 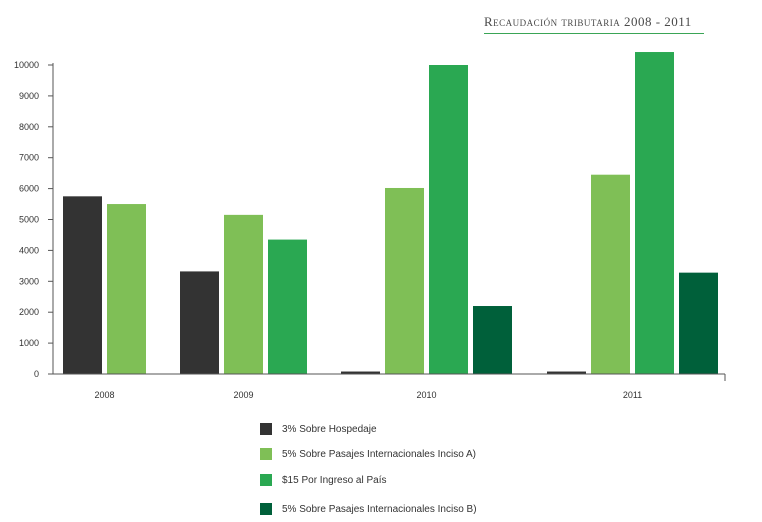 What do you see at coordinates (29, 96) in the screenshot?
I see `y-tick-label: 9000` at bounding box center [29, 96].